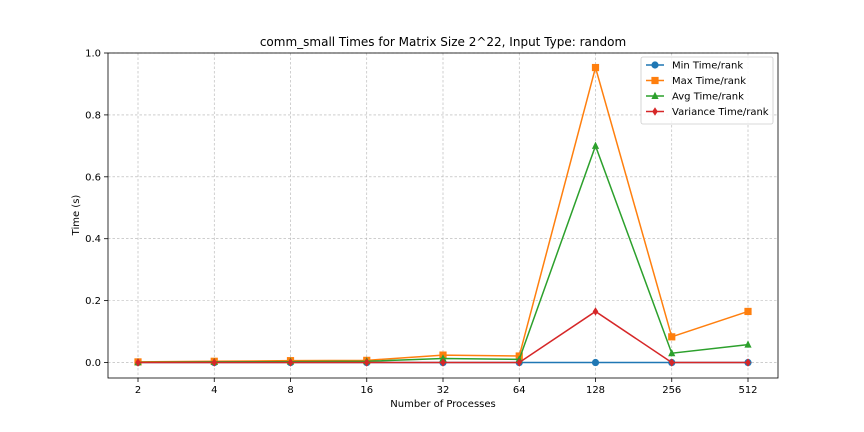 The image size is (864, 432). Describe the element at coordinates (290, 390) in the screenshot. I see `x-tick-label: 8` at that location.